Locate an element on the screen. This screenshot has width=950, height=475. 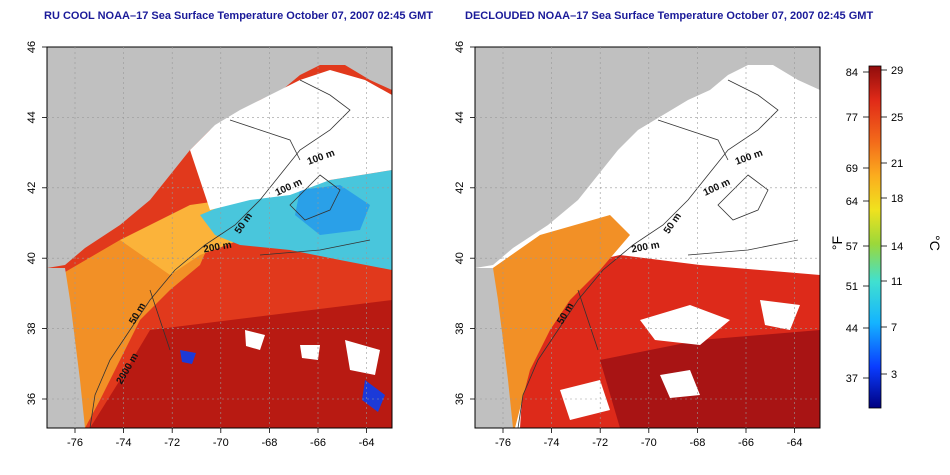
fahrenheit-tick-label: 77 is located at coordinates (852, 118).